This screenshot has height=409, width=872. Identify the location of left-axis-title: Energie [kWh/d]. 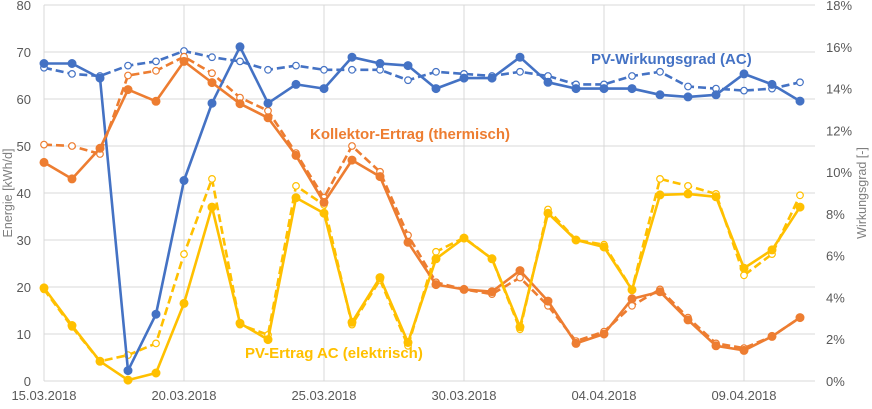
(8, 193).